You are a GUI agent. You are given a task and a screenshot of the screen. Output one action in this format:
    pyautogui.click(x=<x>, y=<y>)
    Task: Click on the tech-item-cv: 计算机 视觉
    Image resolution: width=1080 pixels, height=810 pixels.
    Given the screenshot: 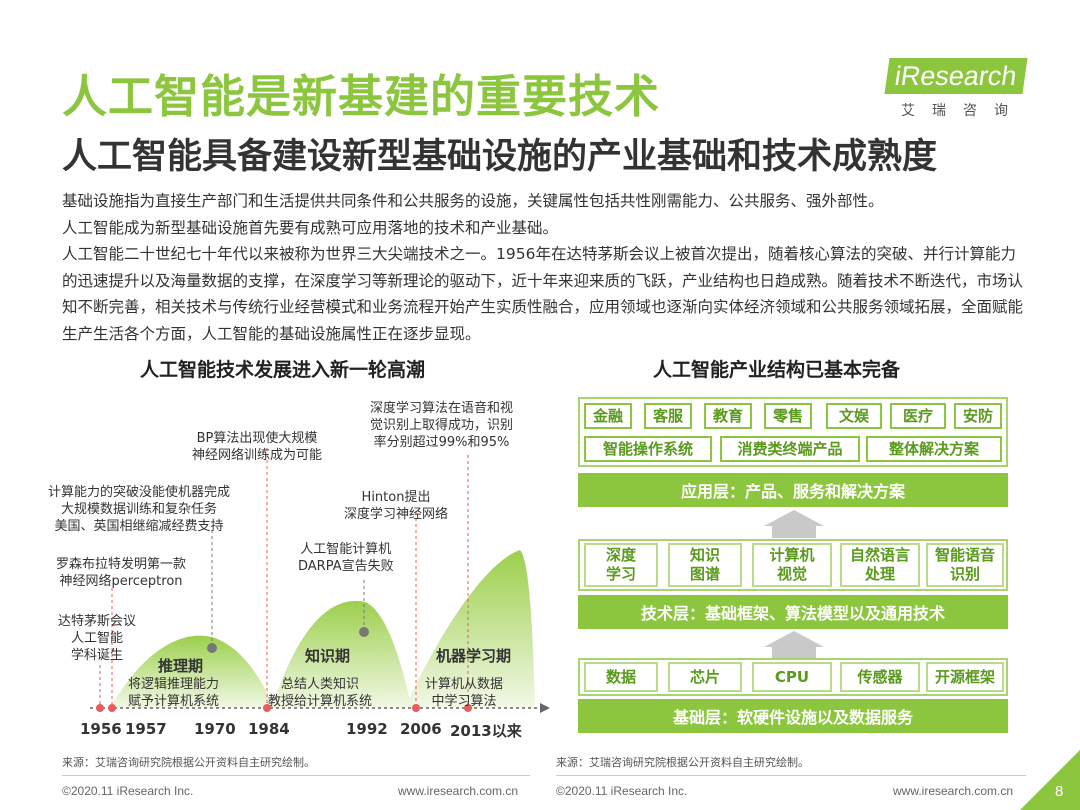 What is the action you would take?
    pyautogui.click(x=792, y=565)
    